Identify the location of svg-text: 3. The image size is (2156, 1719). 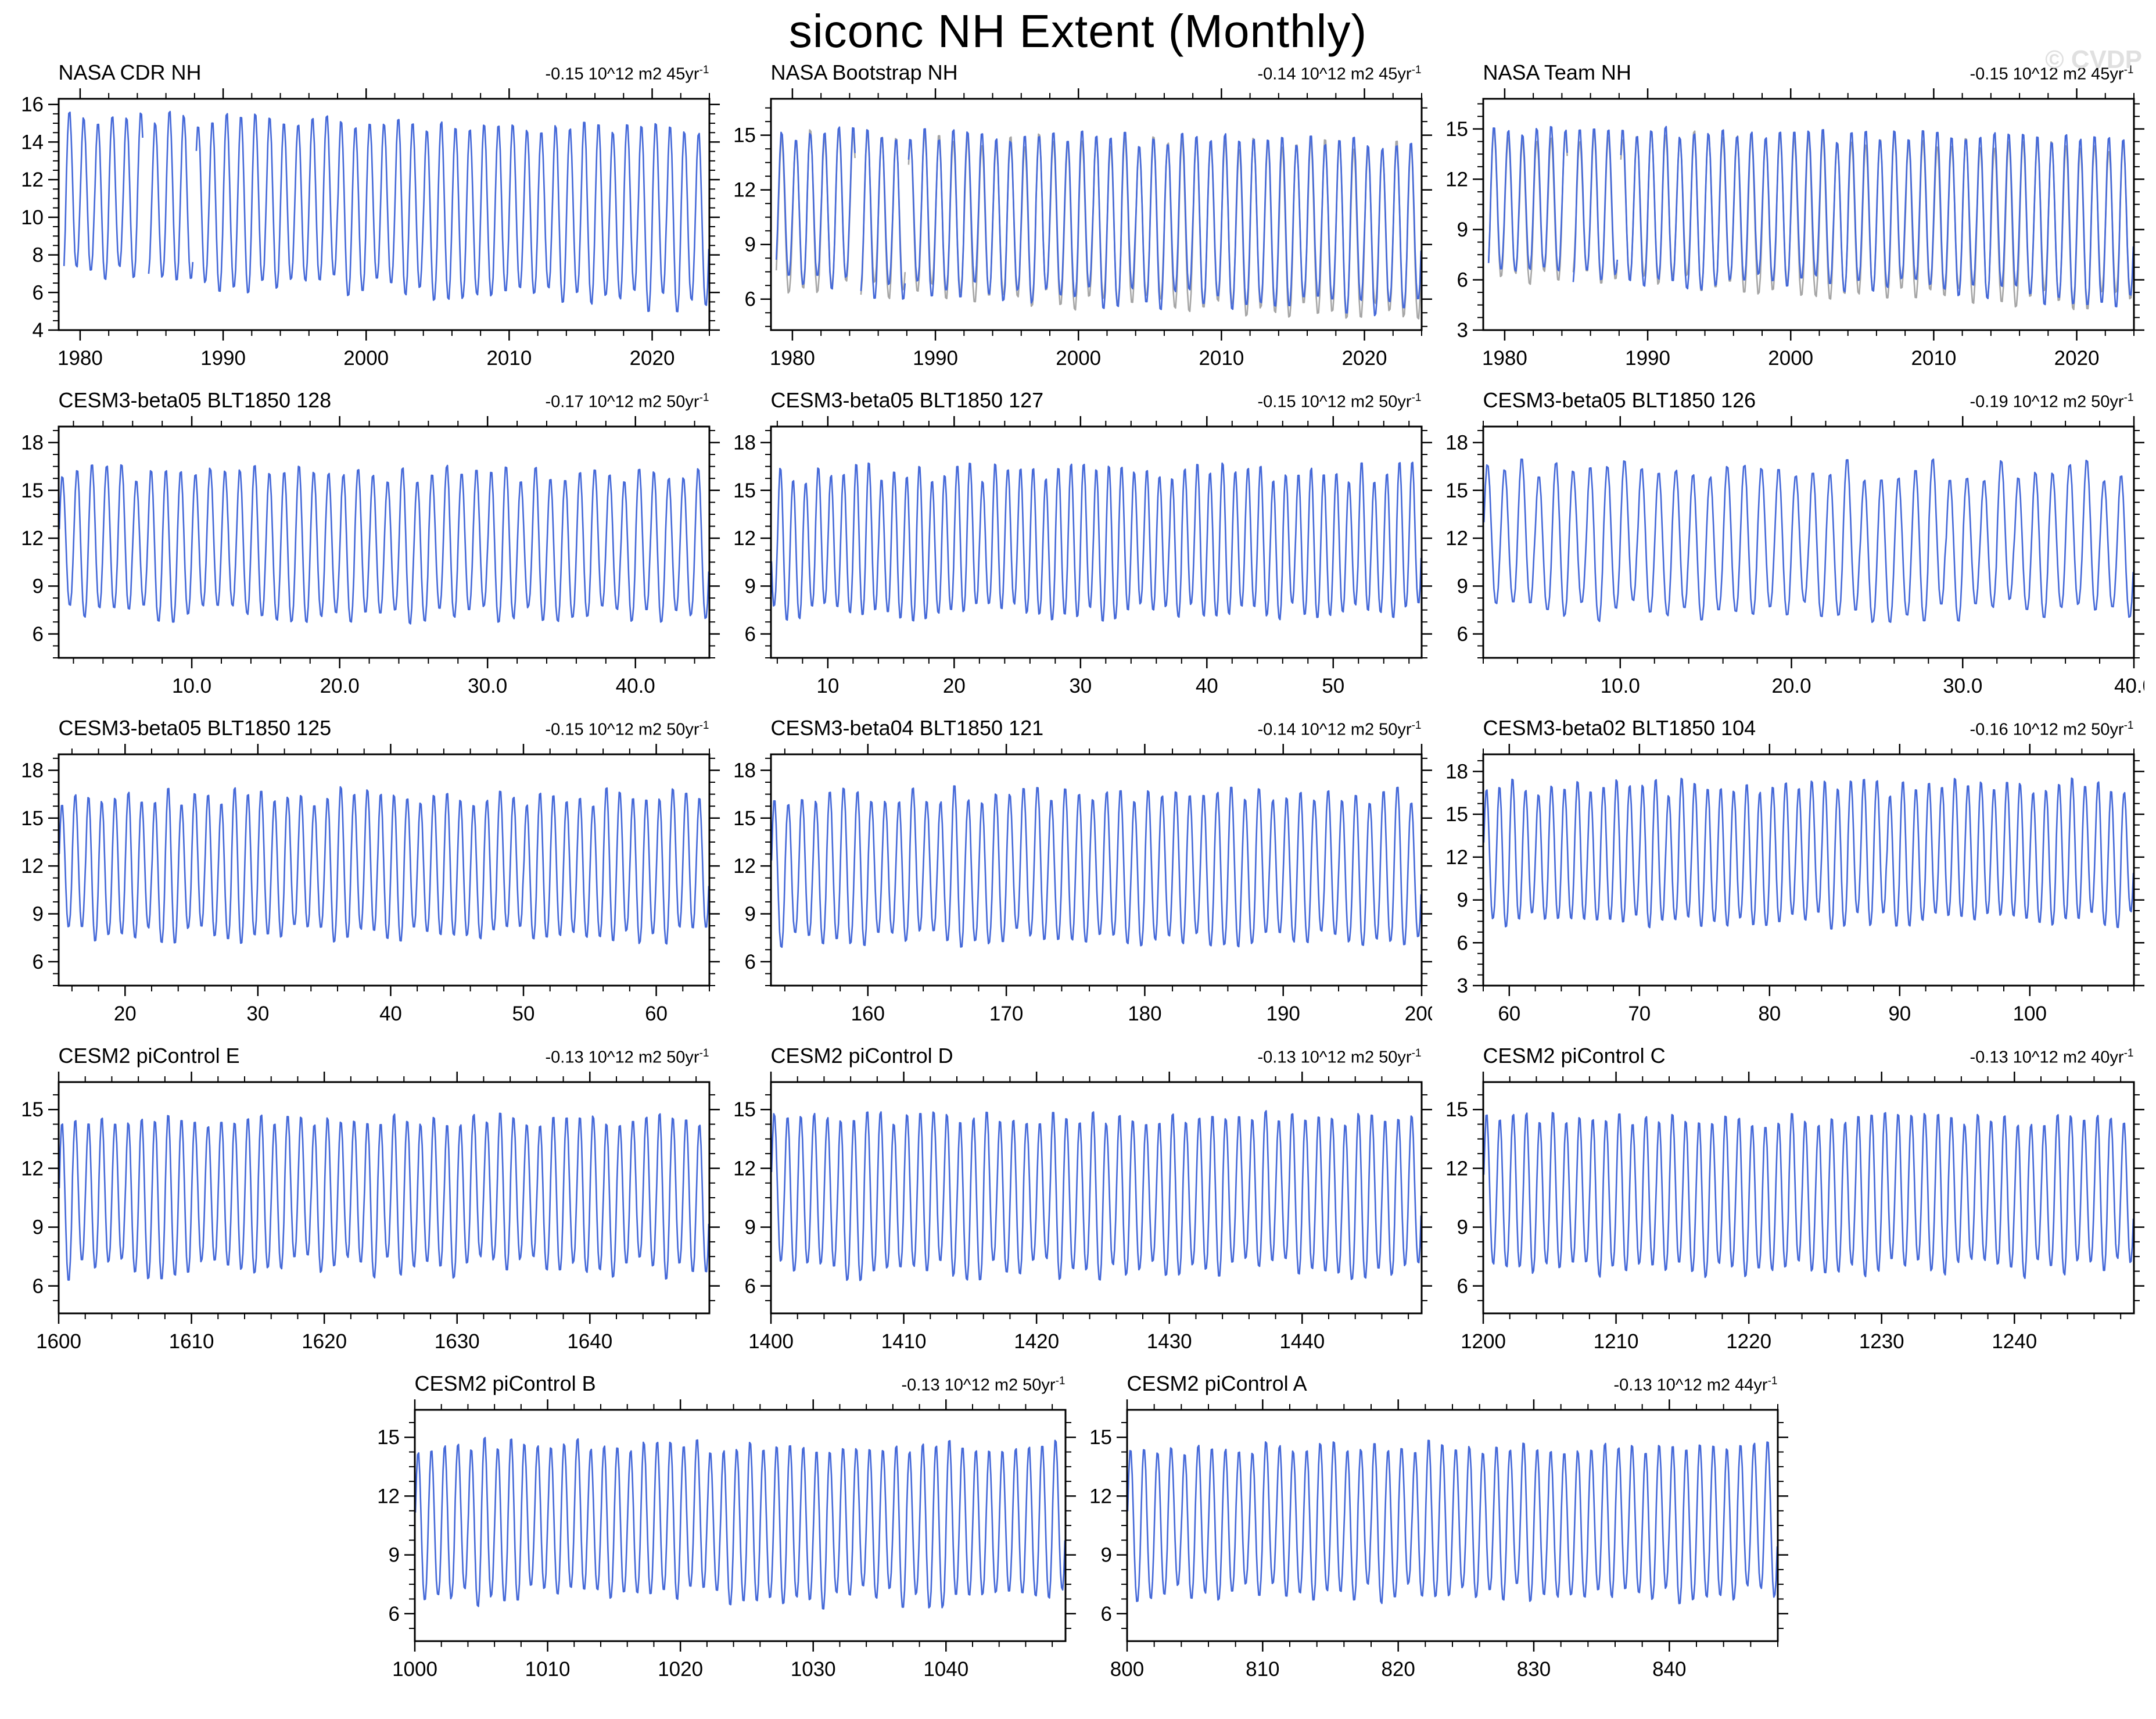
(1462, 330).